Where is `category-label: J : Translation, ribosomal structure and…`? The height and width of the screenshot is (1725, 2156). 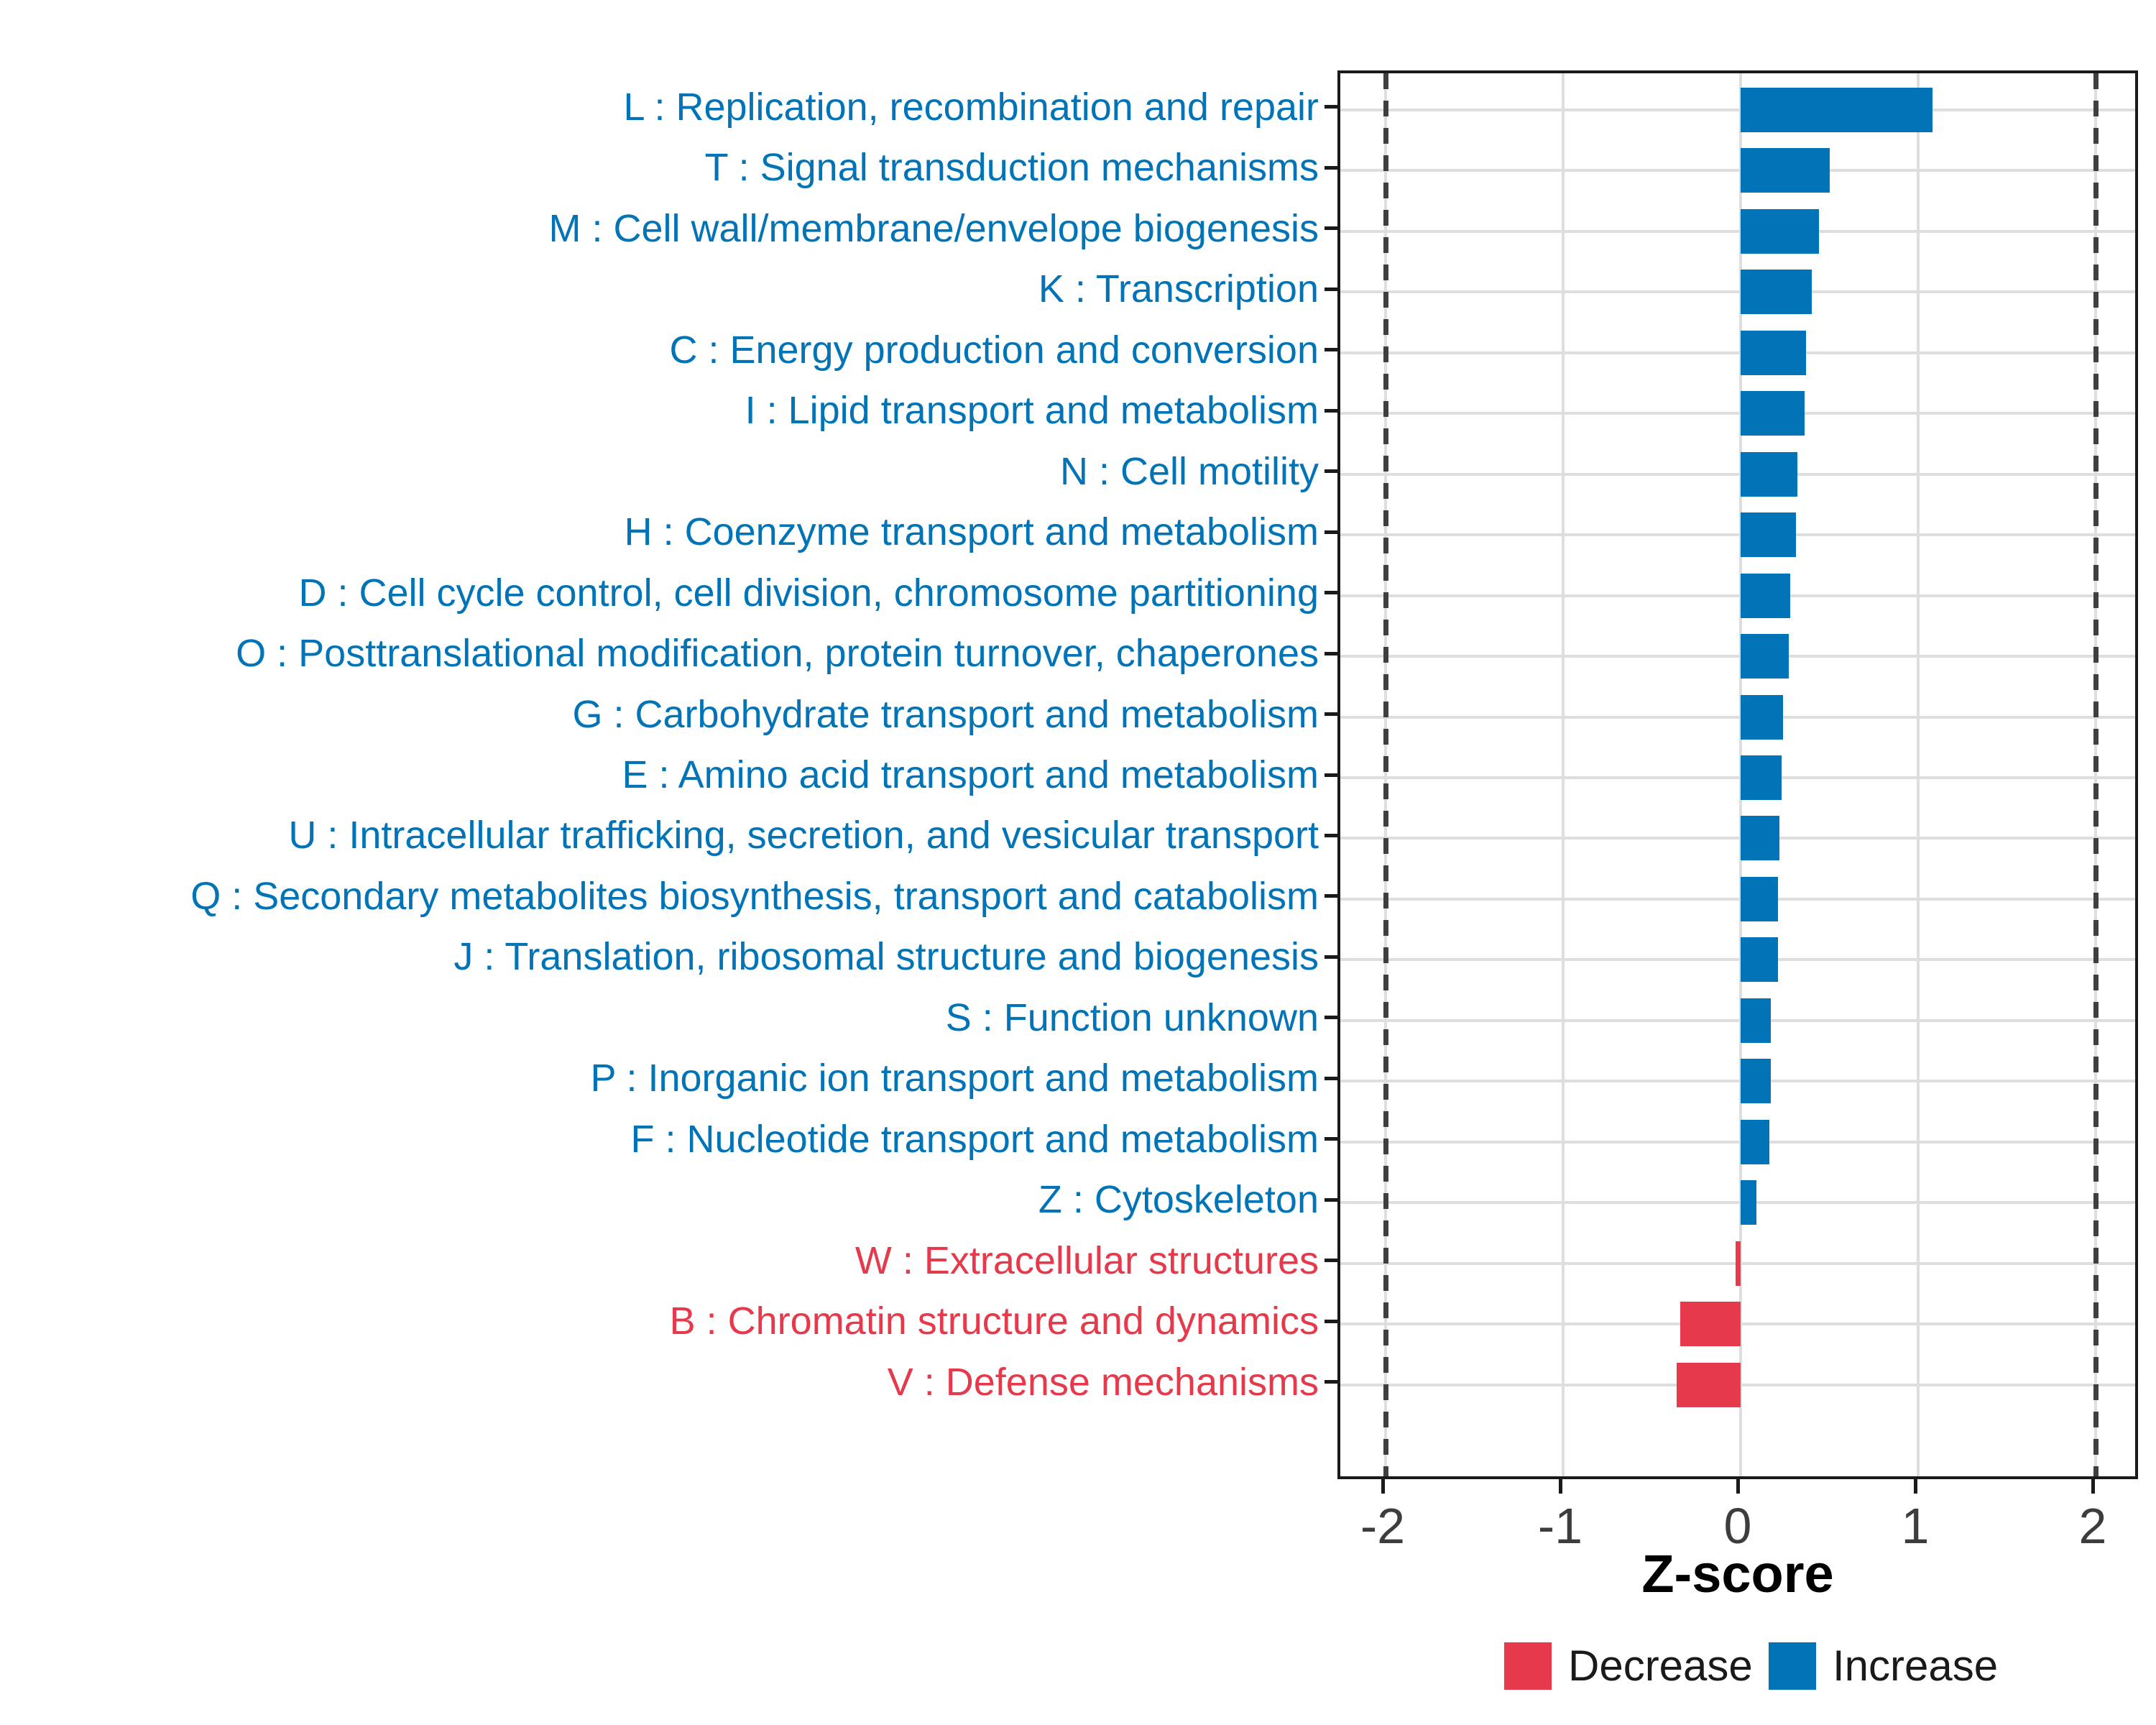 category-label: J : Translation, ribosomal structure and… is located at coordinates (886, 957).